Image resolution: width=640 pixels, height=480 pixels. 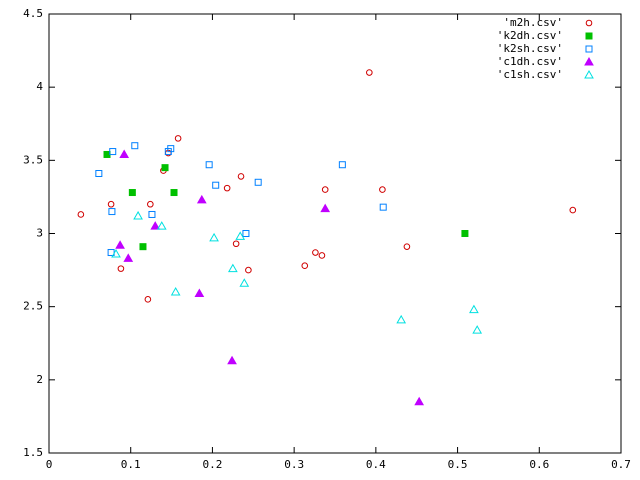 What do you see at coordinates (621, 464) in the screenshot?
I see `x-tick-label: 0.7` at bounding box center [621, 464].